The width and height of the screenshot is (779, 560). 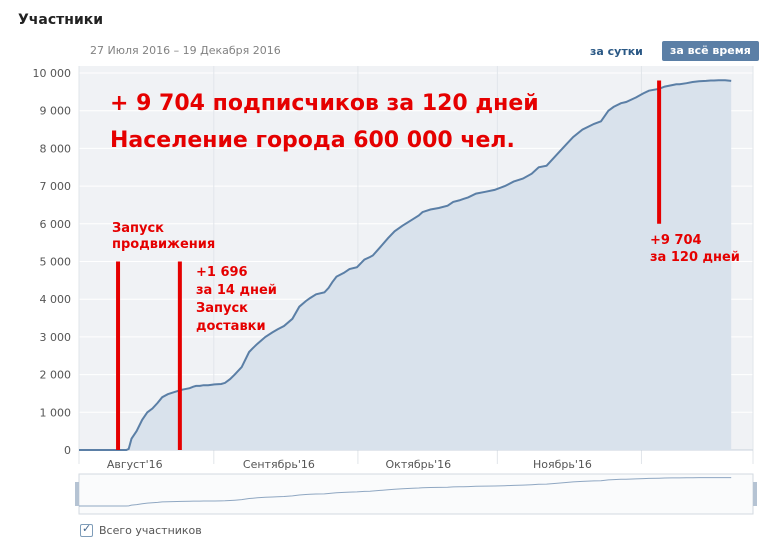 What do you see at coordinates (562, 464) in the screenshot?
I see `x-tick-label: Ноябрь'16` at bounding box center [562, 464].